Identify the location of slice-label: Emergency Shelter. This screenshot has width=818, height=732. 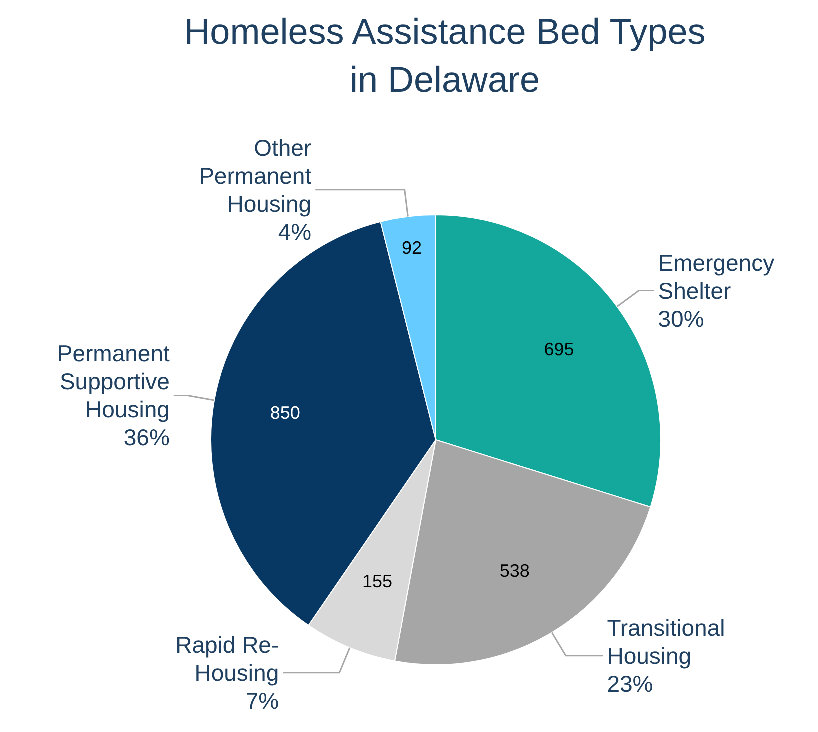
(717, 277).